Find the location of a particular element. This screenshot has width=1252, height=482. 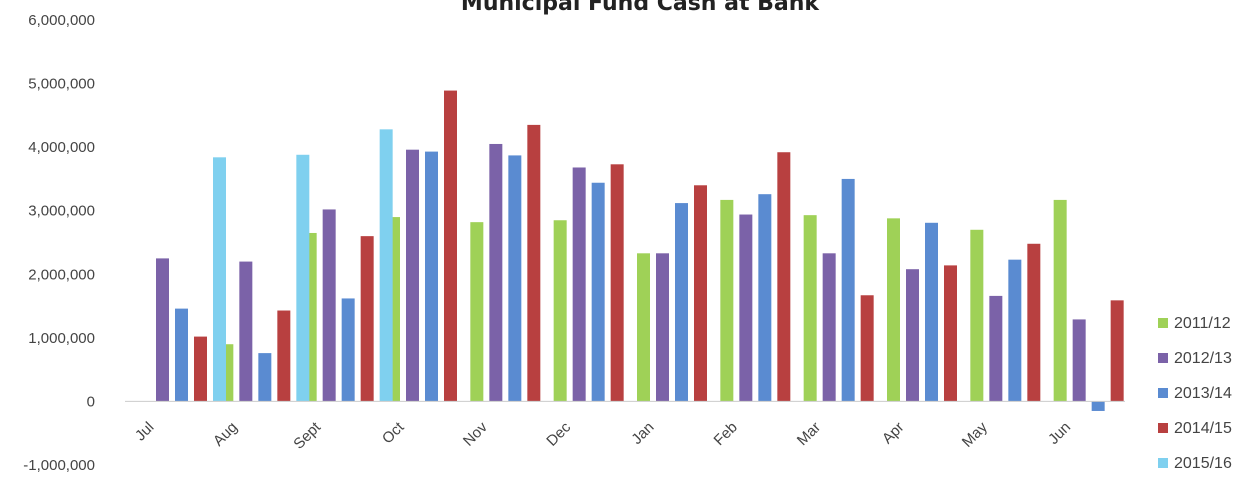

y-tick-label: 4,000,000 is located at coordinates (61, 147).